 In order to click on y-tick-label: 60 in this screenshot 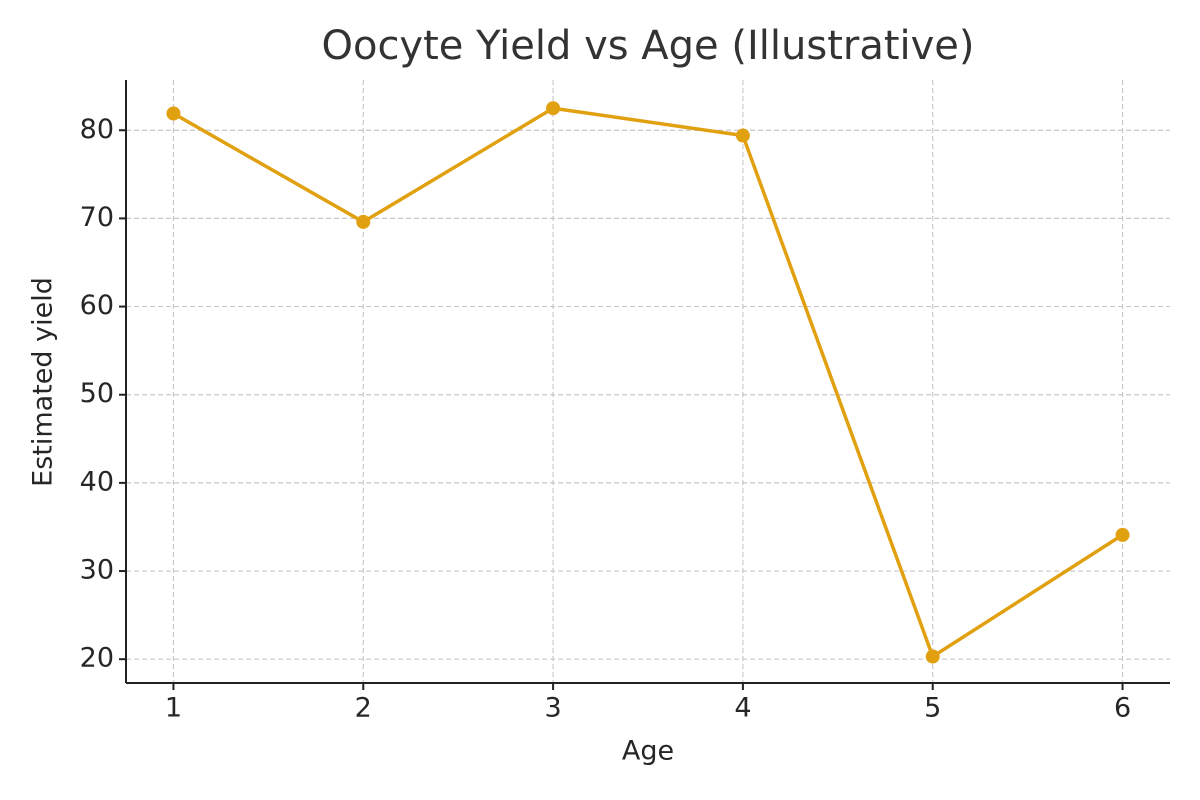, I will do `click(97, 305)`.